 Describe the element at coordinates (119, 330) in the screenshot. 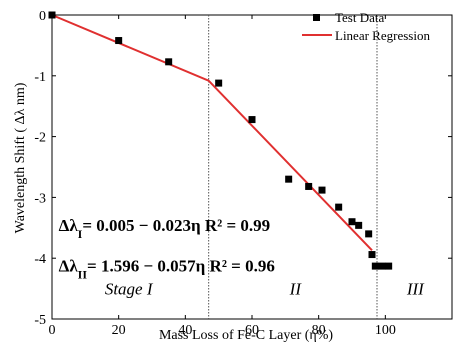

I see `x-tick-label: 20` at that location.